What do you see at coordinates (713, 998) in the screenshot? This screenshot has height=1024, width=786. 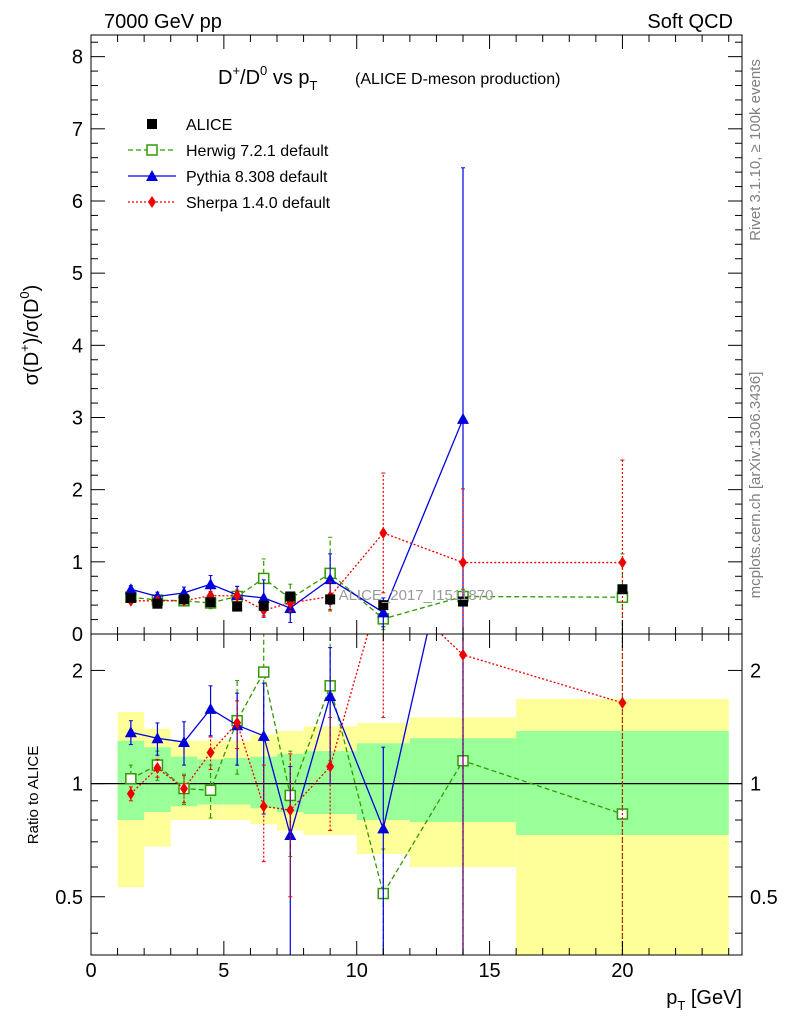 I see `xlabel-part-unit: [GeV]` at bounding box center [713, 998].